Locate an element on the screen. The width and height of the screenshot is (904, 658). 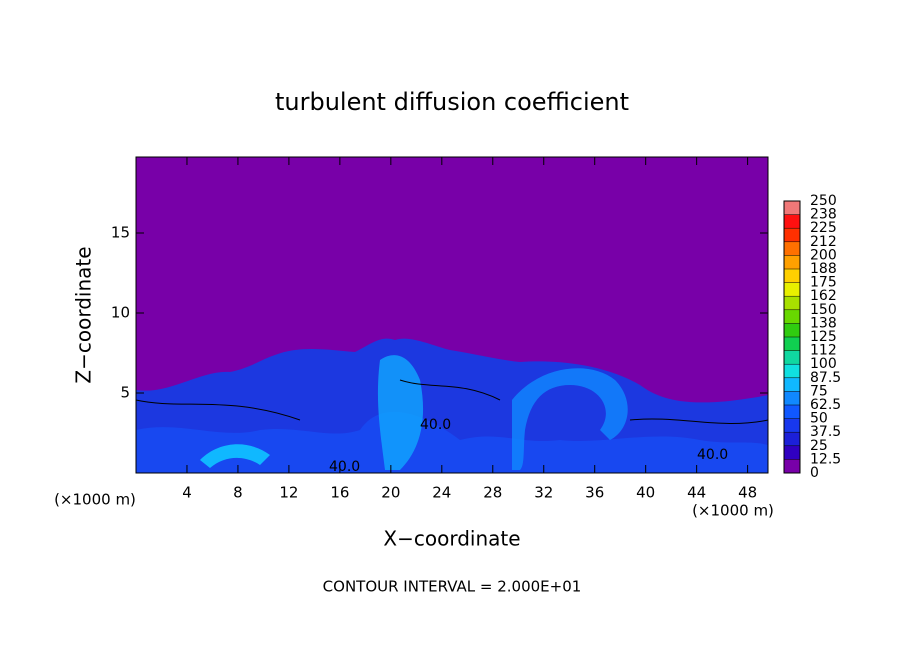
x-tick-label: 16 is located at coordinates (339, 493).